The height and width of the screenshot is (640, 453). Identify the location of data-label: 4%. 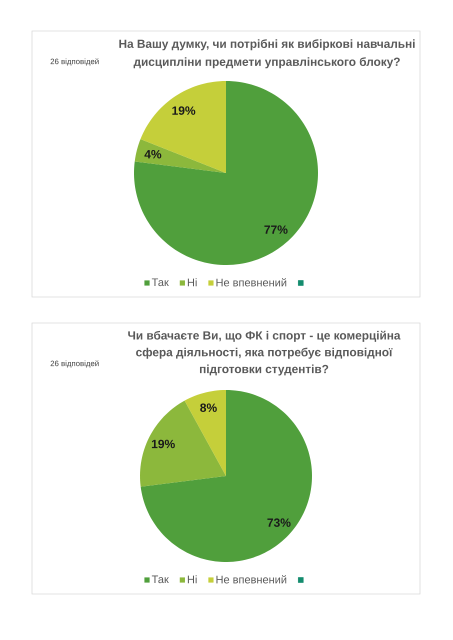
(153, 154).